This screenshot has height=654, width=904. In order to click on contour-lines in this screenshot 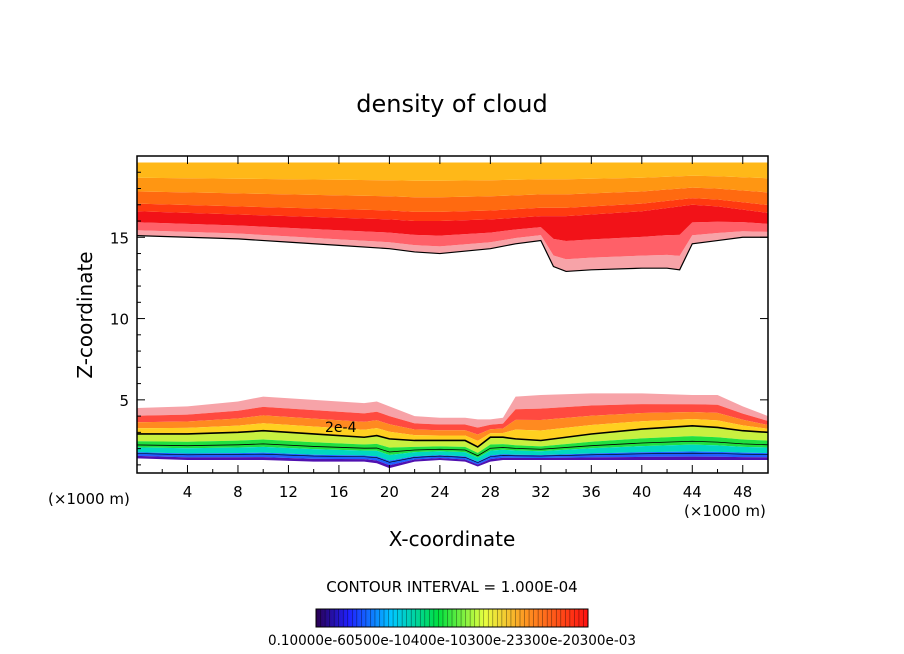, I will do `click(452, 444)`.